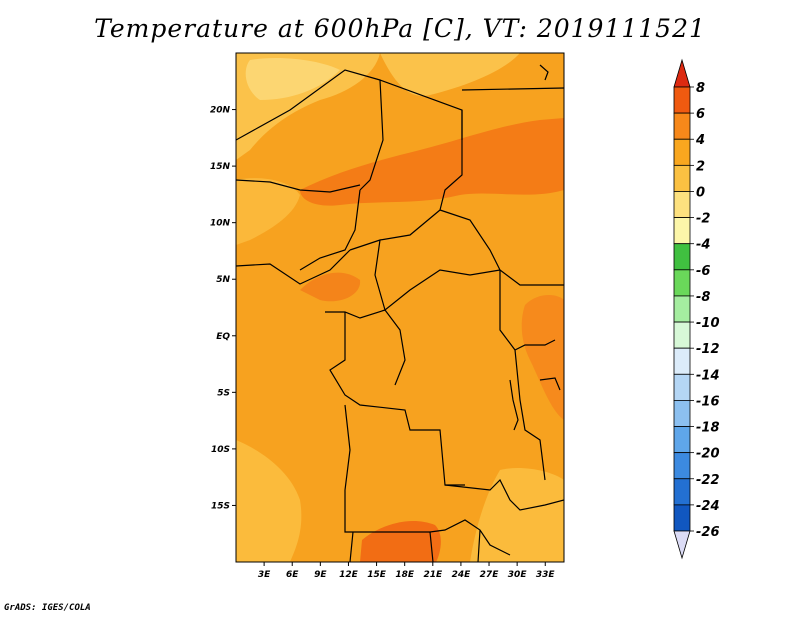 The width and height of the screenshot is (800, 618). Describe the element at coordinates (708, 532) in the screenshot. I see `colorbar-label: -26` at that location.